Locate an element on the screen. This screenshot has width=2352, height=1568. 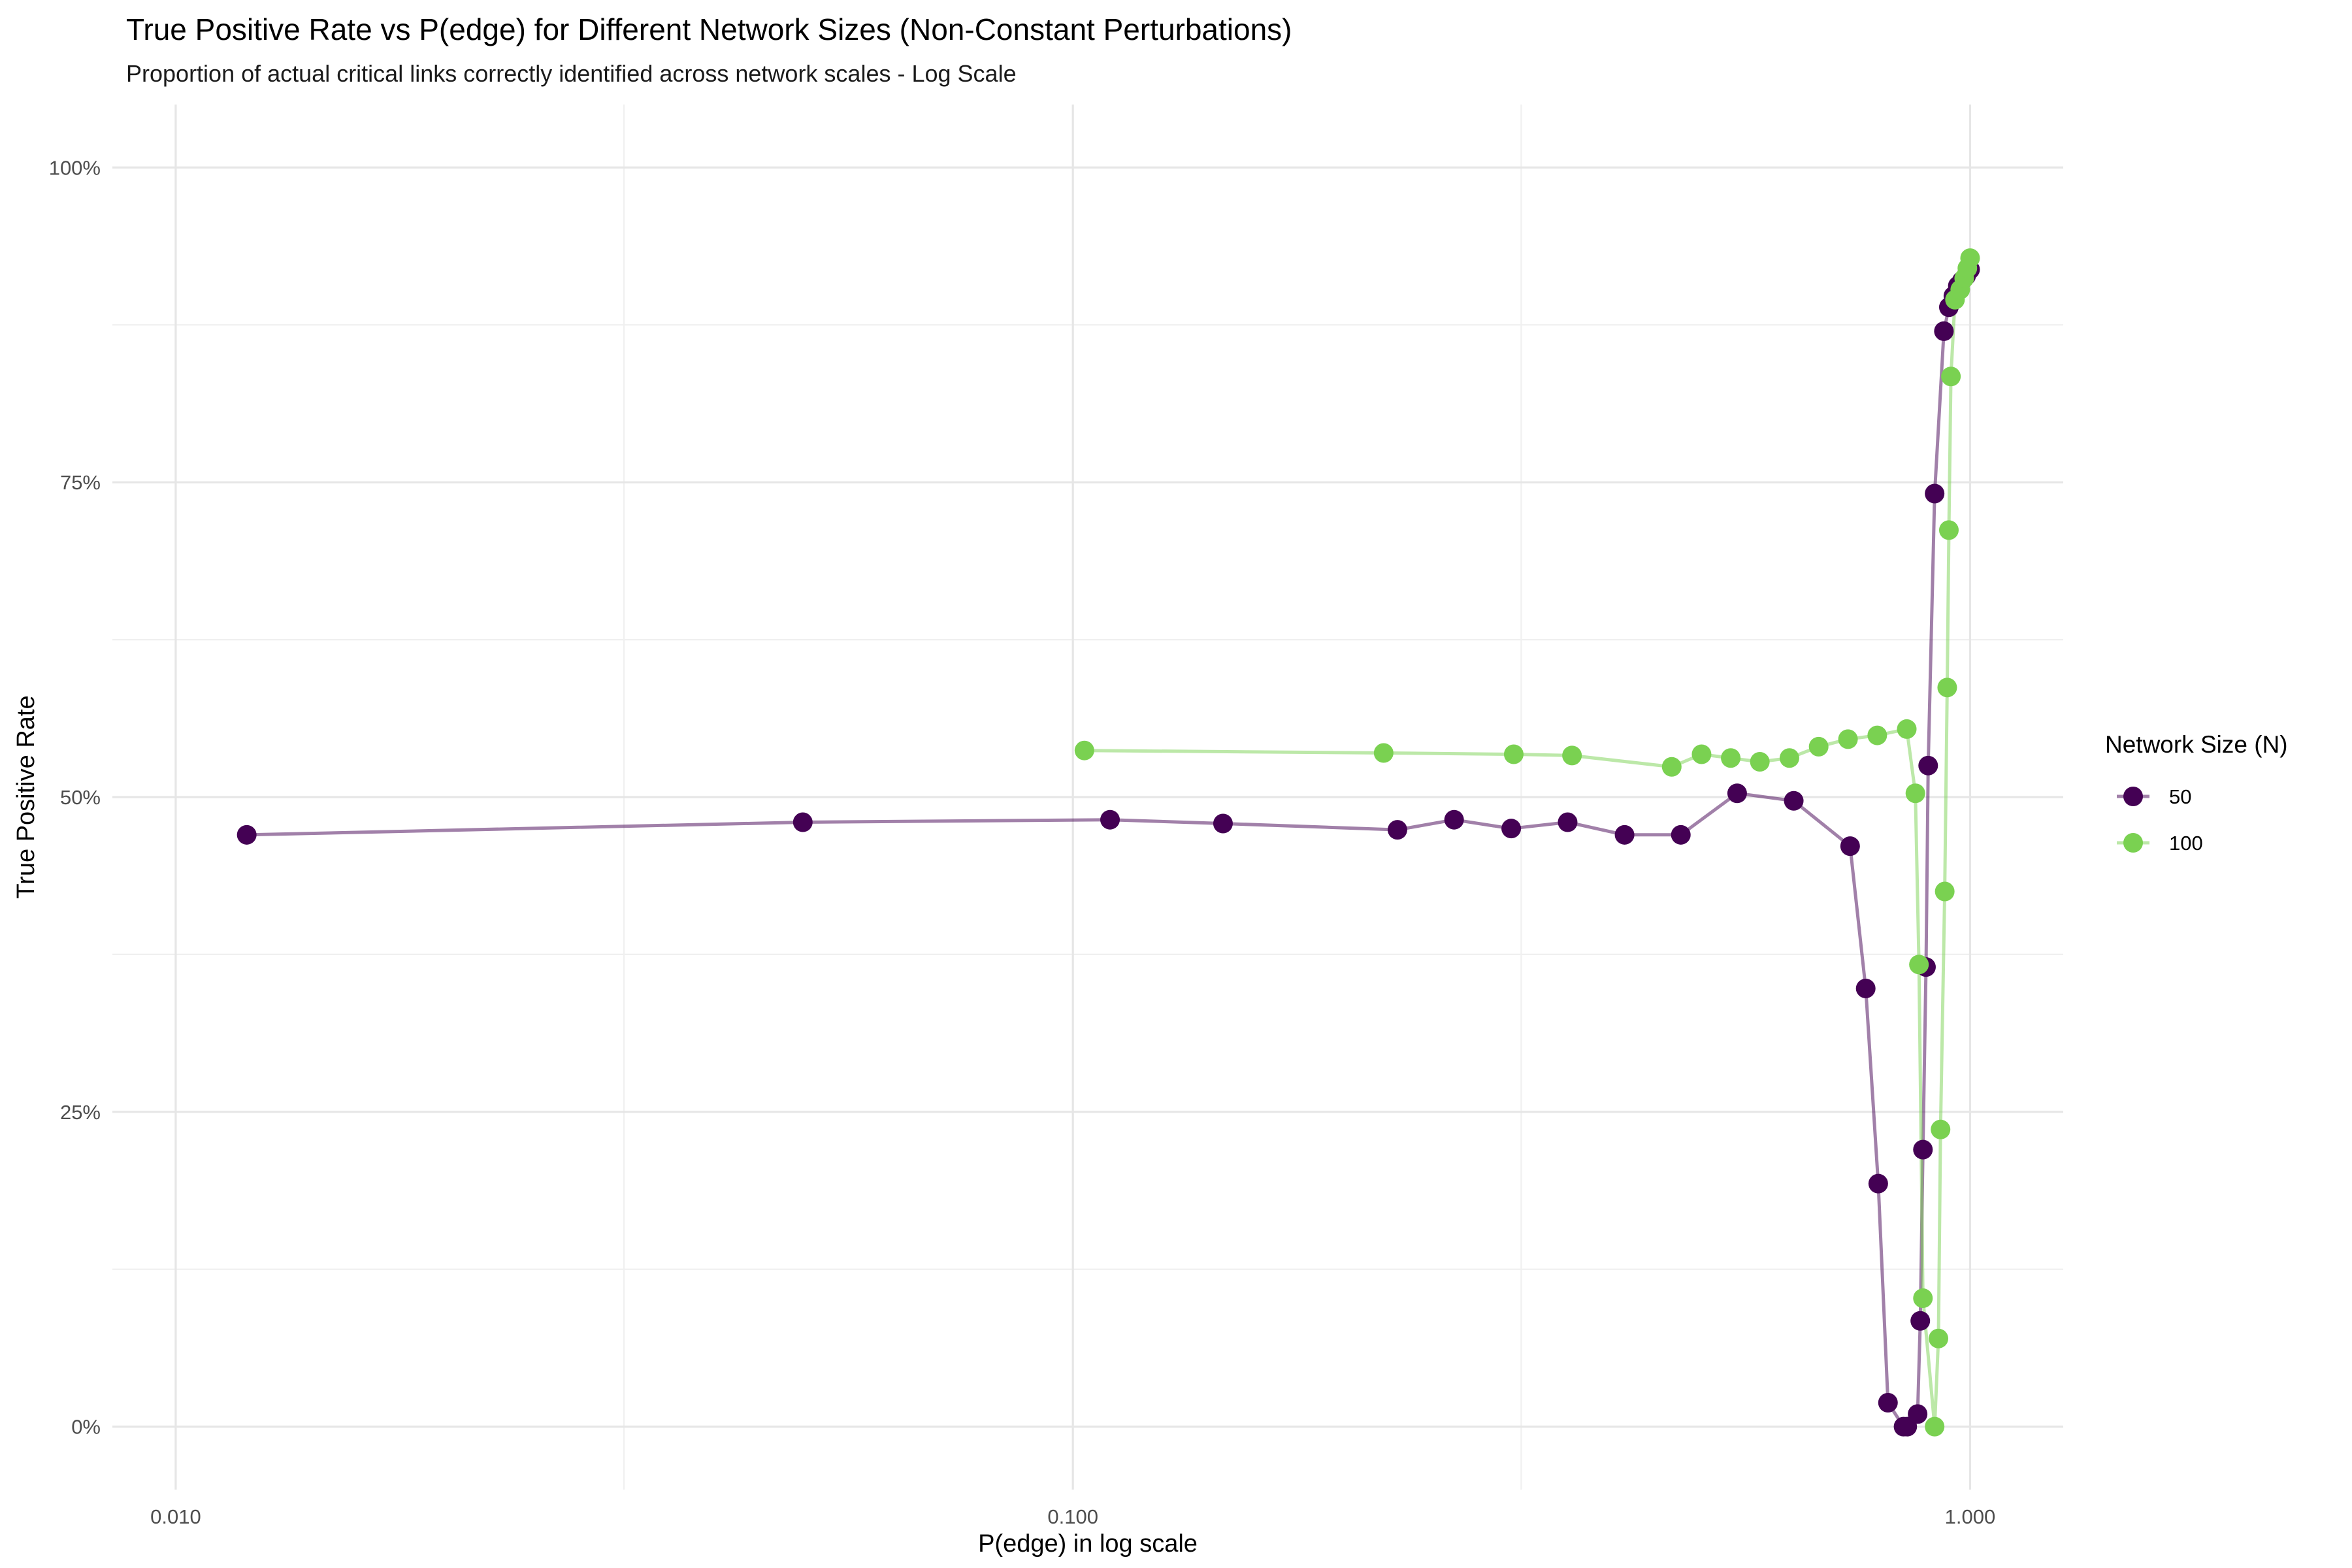
legend-label-50: 50 is located at coordinates (2180, 796).